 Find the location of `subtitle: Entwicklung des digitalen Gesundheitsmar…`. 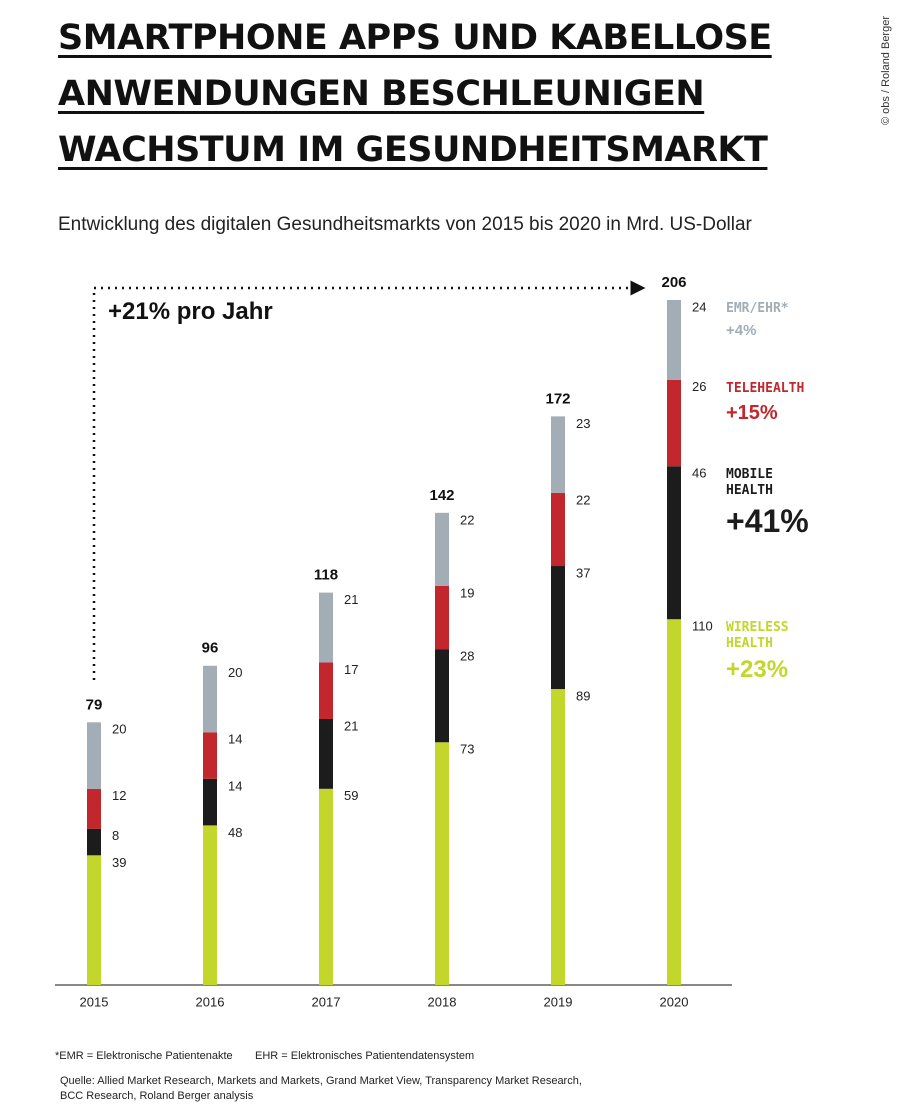

subtitle: Entwicklung des digitalen Gesundheitsmar… is located at coordinates (405, 224).